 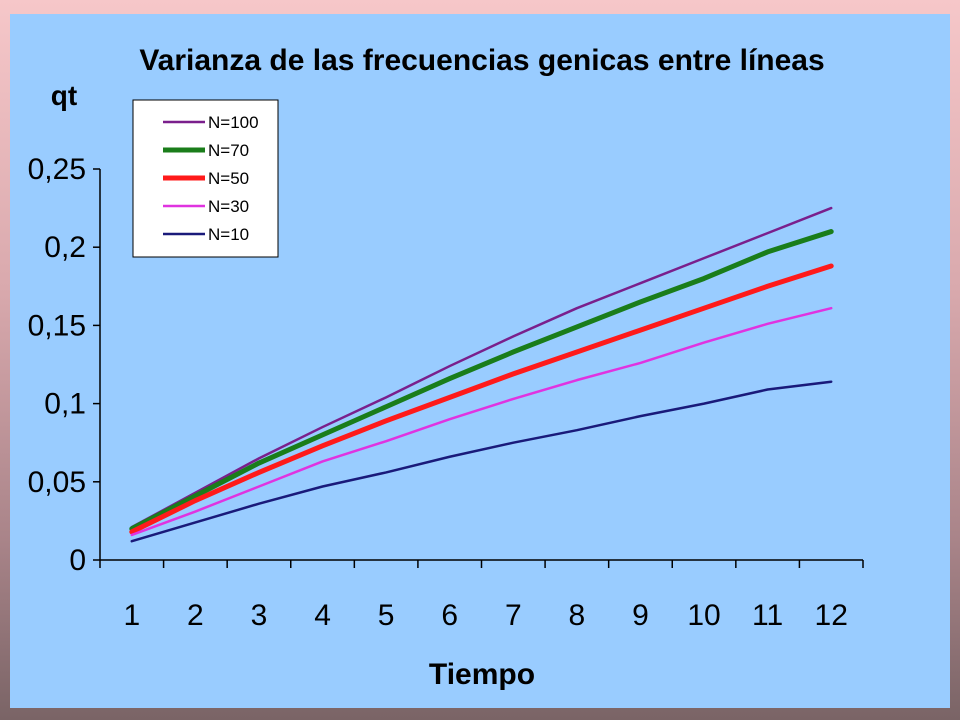 What do you see at coordinates (77, 560) in the screenshot?
I see `y-tick-label: 0` at bounding box center [77, 560].